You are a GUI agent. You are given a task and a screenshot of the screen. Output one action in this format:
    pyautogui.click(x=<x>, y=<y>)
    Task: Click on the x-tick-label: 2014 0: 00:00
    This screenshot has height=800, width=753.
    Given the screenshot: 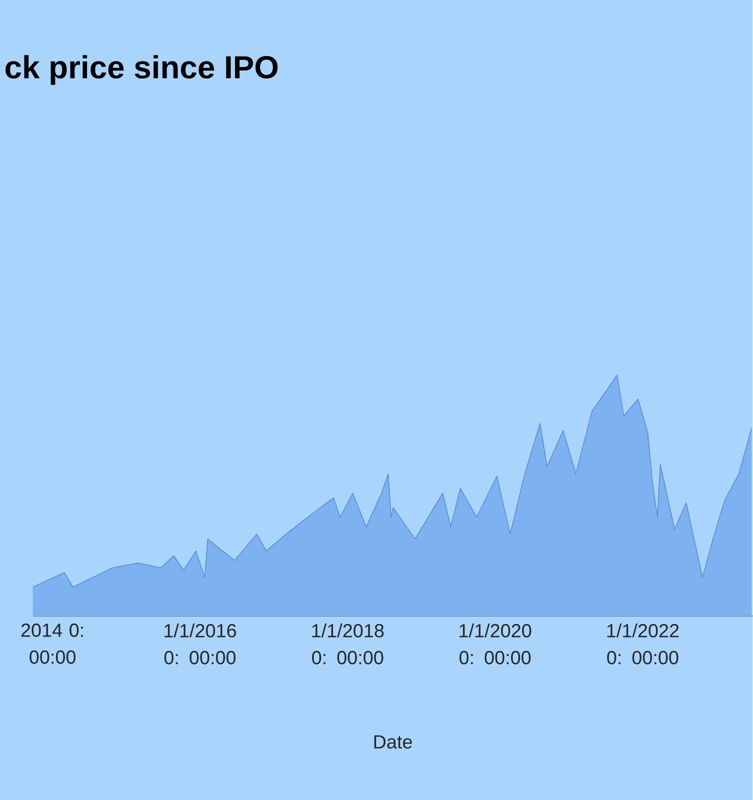 What is the action you would take?
    pyautogui.click(x=53, y=644)
    